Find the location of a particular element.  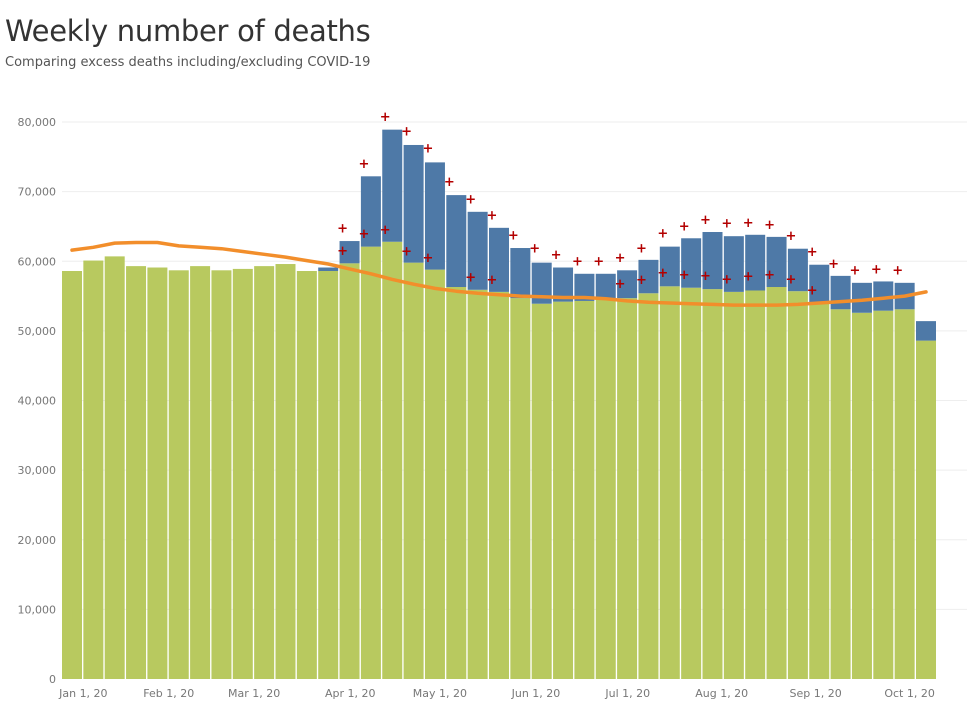

x-tick-label: Jan 1, 20 is located at coordinates (82, 693).